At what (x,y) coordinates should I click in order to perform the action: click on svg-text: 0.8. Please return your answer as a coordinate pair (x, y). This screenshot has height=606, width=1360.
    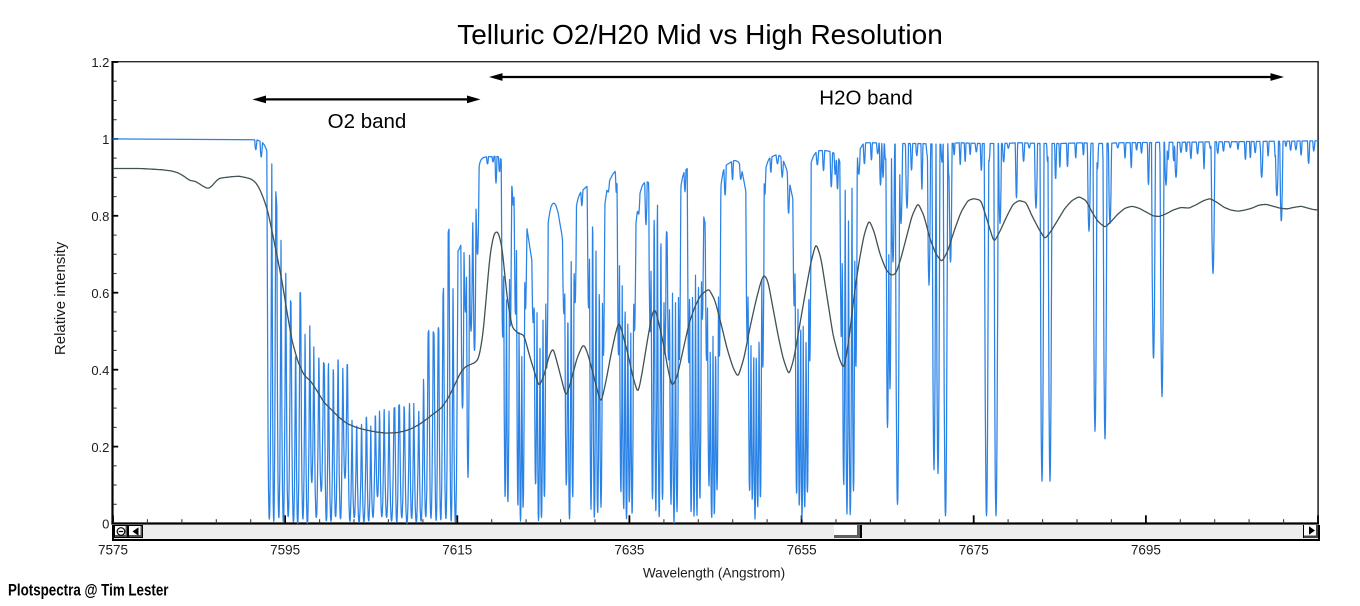
    Looking at the image, I should click on (100, 216).